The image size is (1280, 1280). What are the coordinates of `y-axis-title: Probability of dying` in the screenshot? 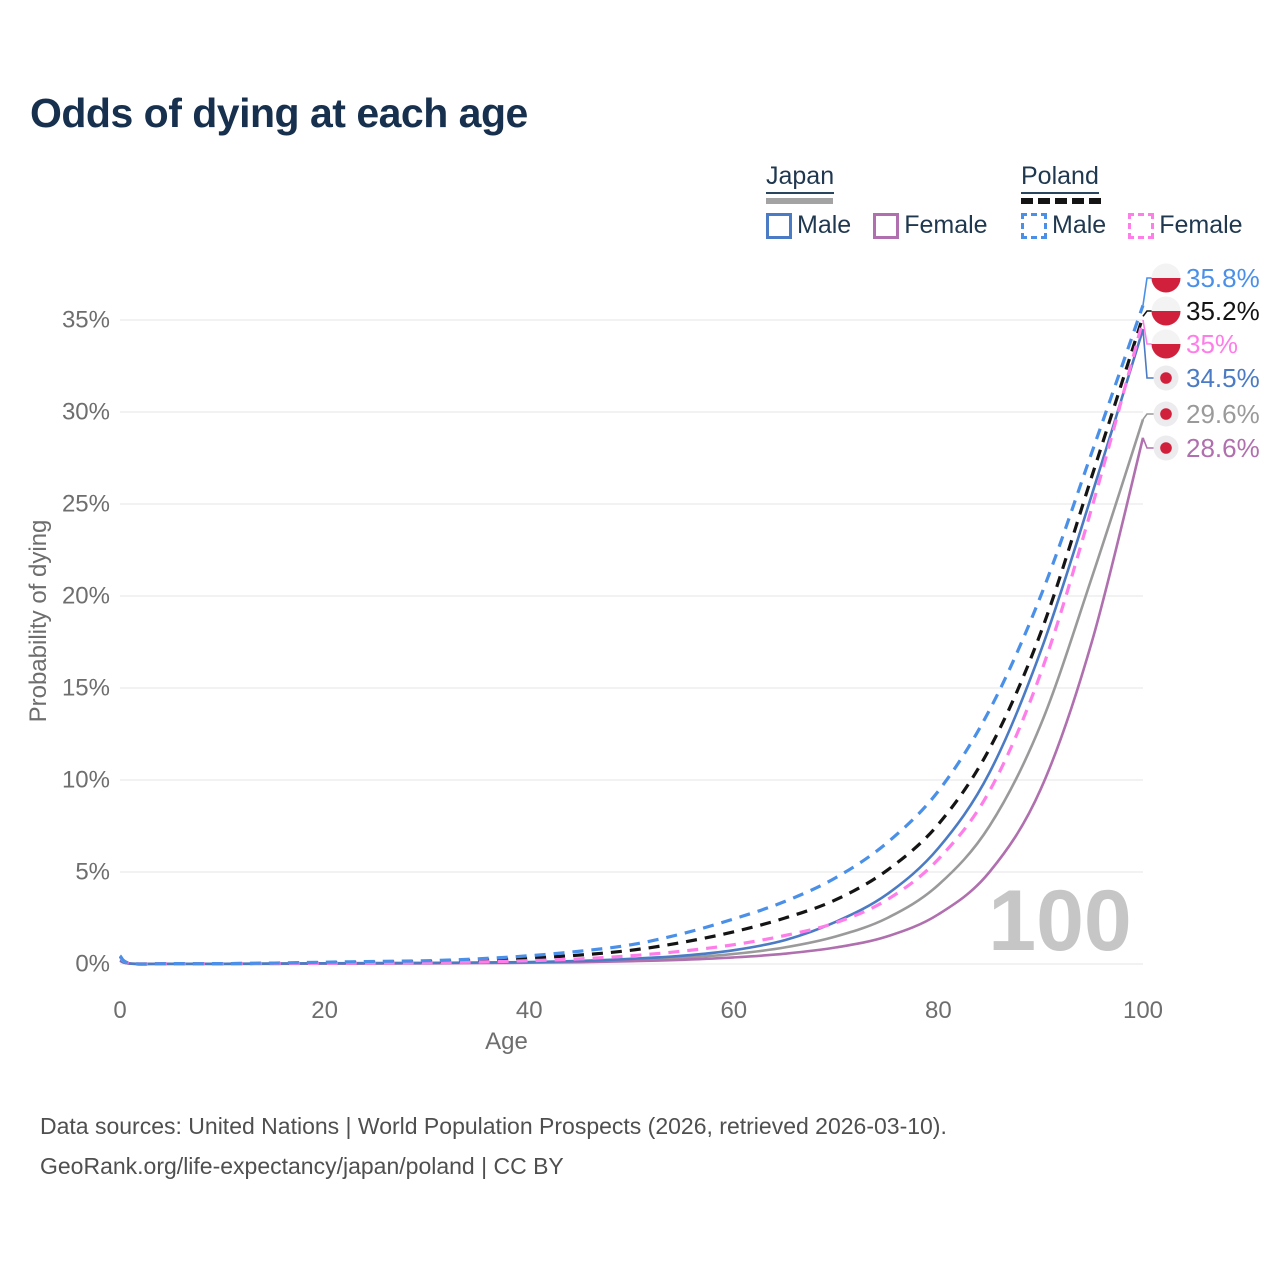 It's located at (38, 621).